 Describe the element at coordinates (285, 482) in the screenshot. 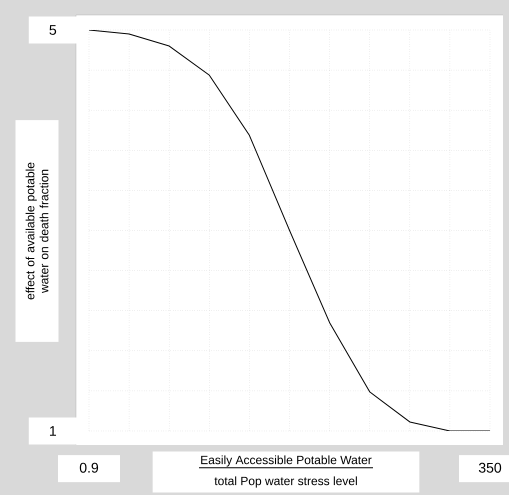

I see `text: total Pop water stress level` at that location.